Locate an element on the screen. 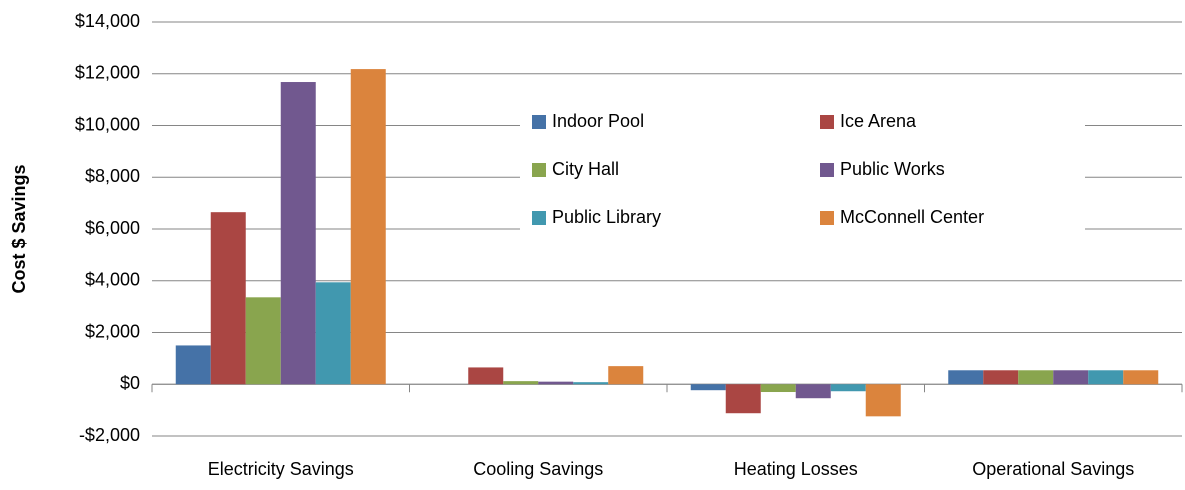 Image resolution: width=1185 pixels, height=490 pixels. legend-label: Public Works is located at coordinates (892, 169).